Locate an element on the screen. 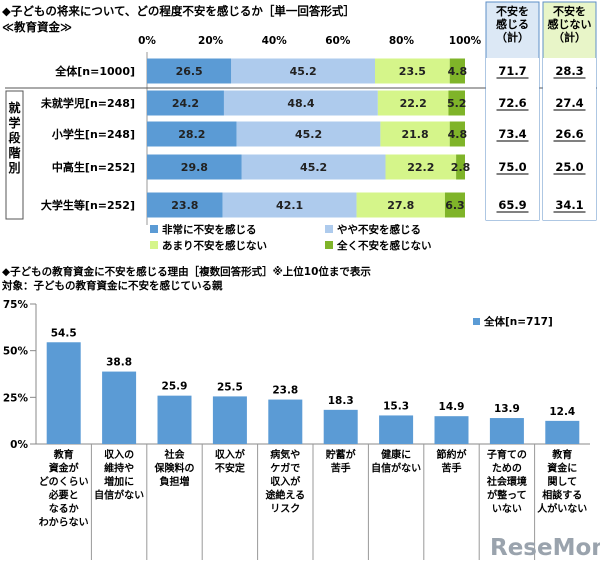  category-label: 収入が is located at coordinates (230, 454).